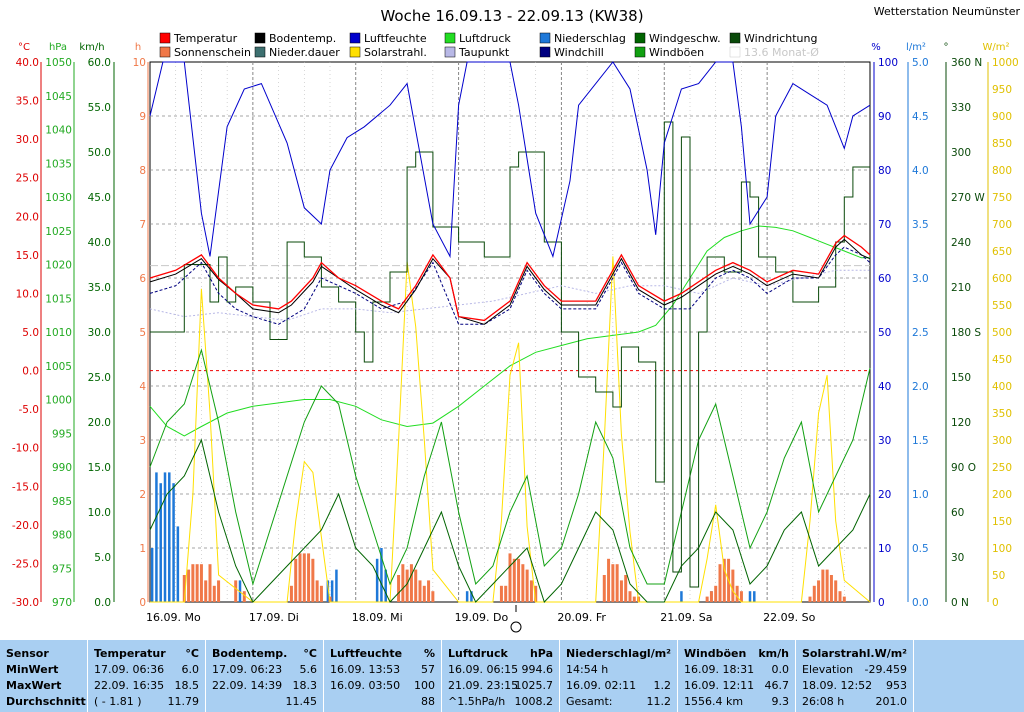 The width and height of the screenshot is (1024, 712). Describe the element at coordinates (920, 63) in the screenshot. I see `axis-tick-rain: 5.0` at that location.